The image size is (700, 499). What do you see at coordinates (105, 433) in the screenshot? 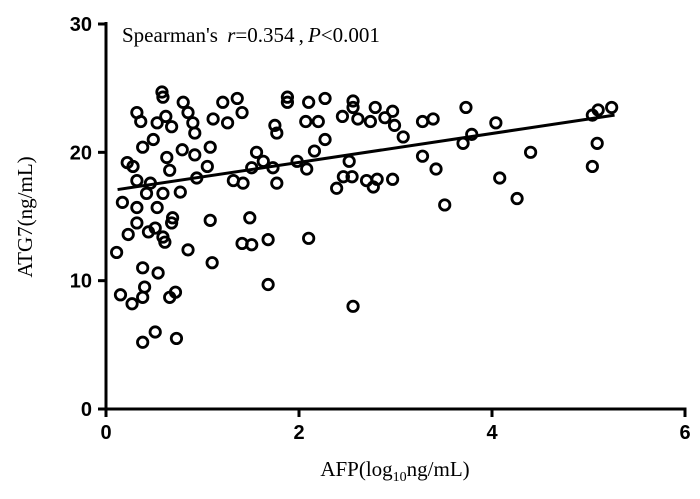
I see `x-tick-label: 0` at bounding box center [105, 433].